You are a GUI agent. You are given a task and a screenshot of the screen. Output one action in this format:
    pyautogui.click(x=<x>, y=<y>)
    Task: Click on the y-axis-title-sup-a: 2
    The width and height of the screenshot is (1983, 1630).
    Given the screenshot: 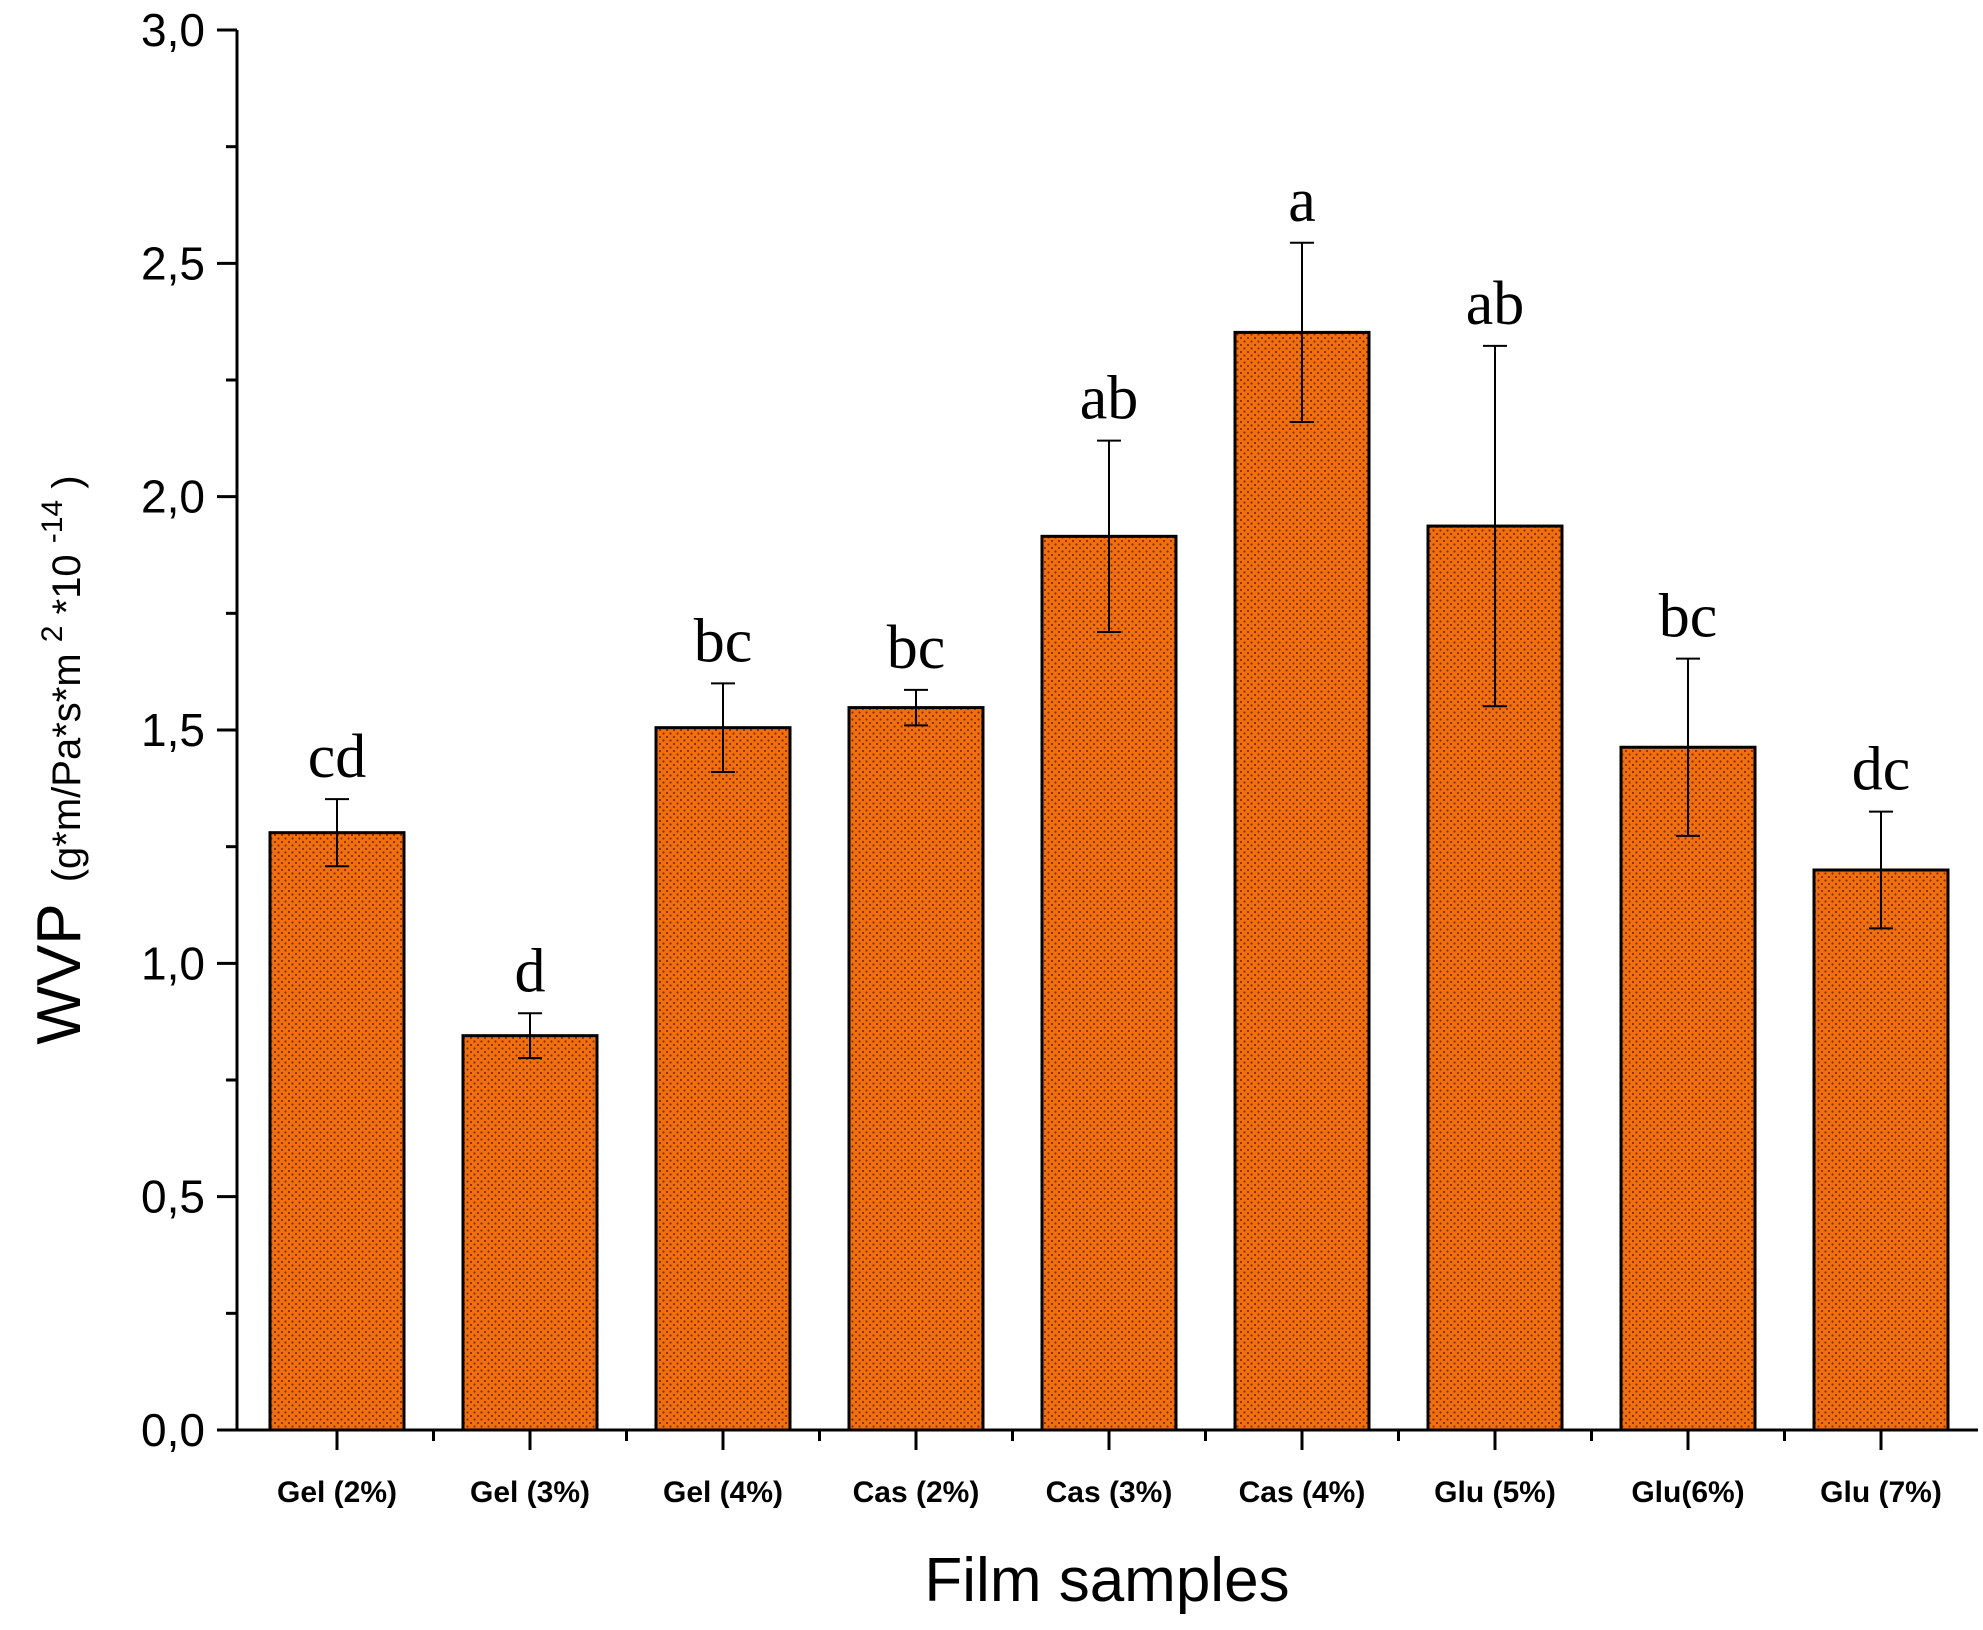 What is the action you would take?
    pyautogui.click(x=52, y=634)
    